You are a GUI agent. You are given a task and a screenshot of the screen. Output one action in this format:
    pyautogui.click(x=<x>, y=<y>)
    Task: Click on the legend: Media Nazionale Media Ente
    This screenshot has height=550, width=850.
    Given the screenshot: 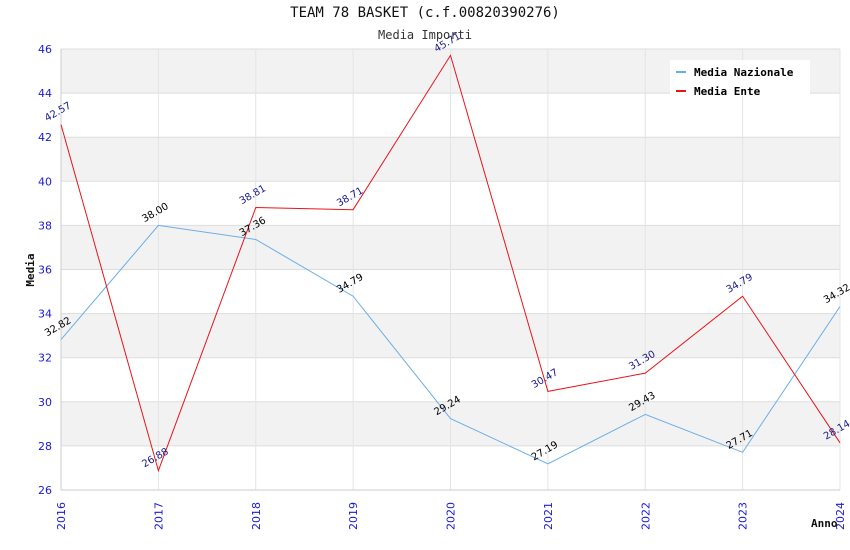 What is the action you would take?
    pyautogui.click(x=740, y=79)
    